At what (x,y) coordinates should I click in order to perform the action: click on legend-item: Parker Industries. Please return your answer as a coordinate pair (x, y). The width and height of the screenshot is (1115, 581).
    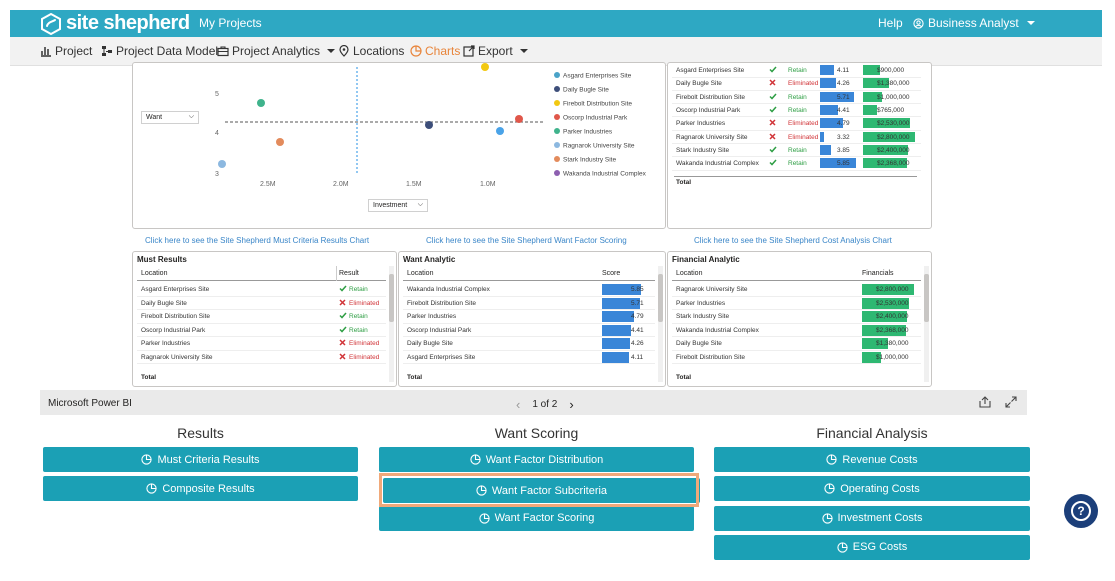
    Looking at the image, I should click on (588, 132).